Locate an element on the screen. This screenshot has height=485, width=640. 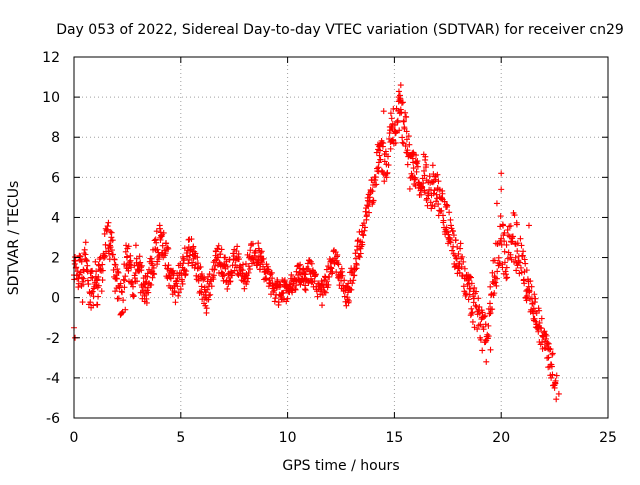
y-tick-label: 10 is located at coordinates (51, 98).